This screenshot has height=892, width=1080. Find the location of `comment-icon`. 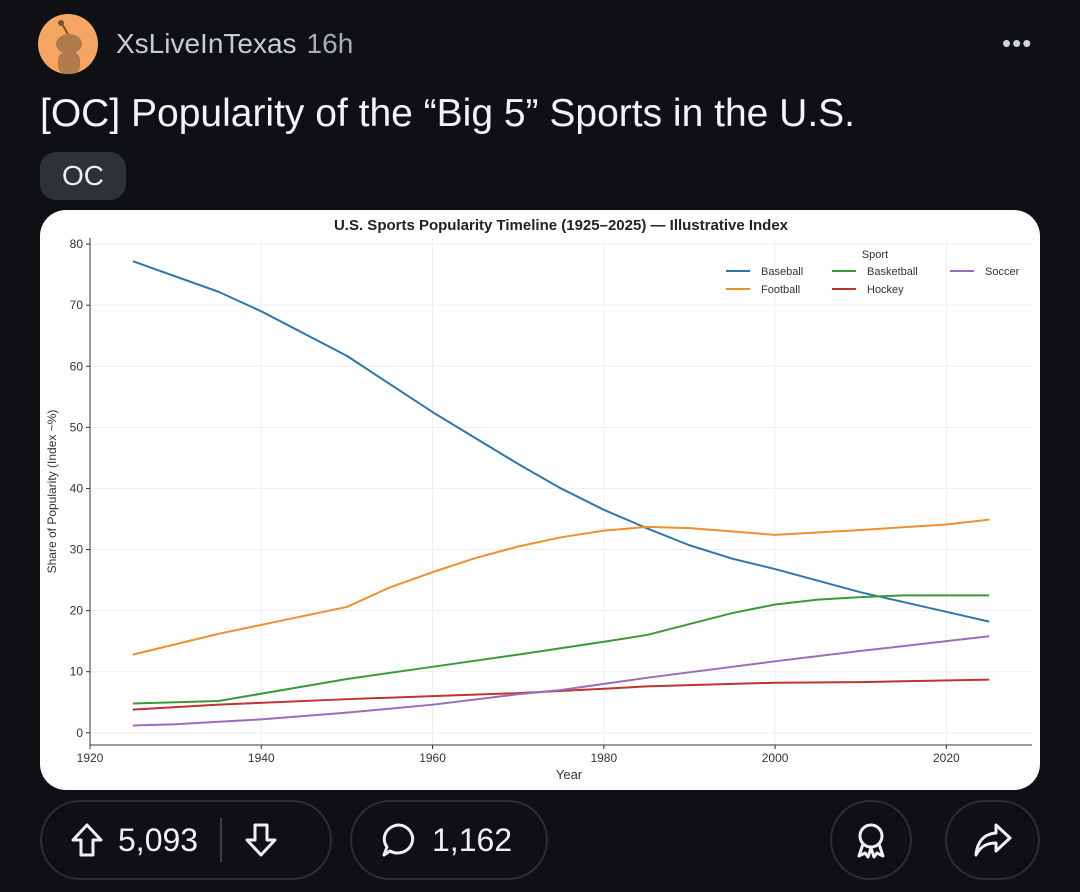

comment-icon is located at coordinates (398, 840).